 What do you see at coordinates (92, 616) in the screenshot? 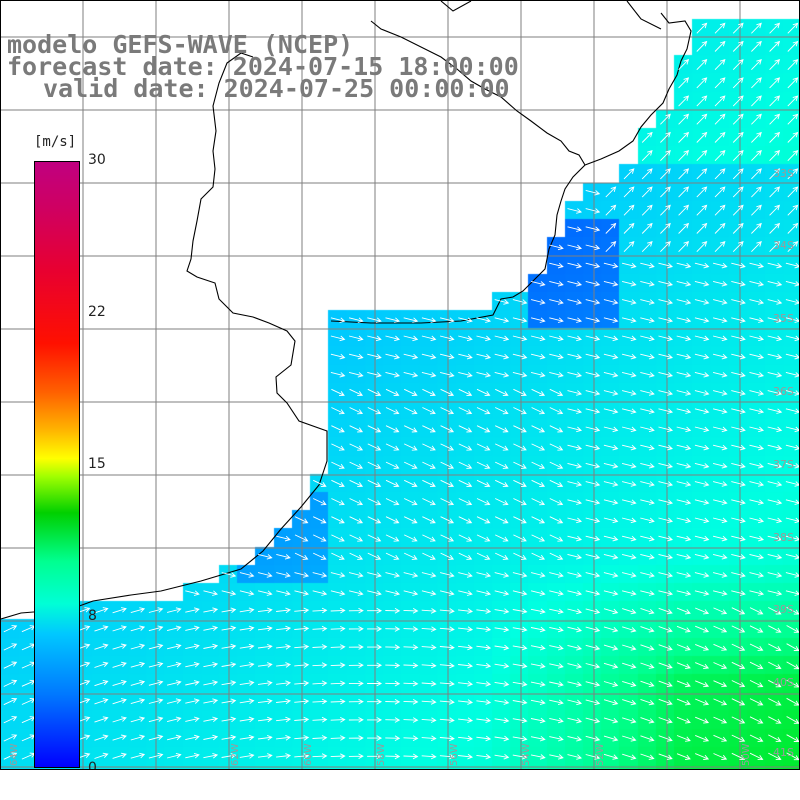
I see `colorbar-tick-8: 8` at bounding box center [92, 616].